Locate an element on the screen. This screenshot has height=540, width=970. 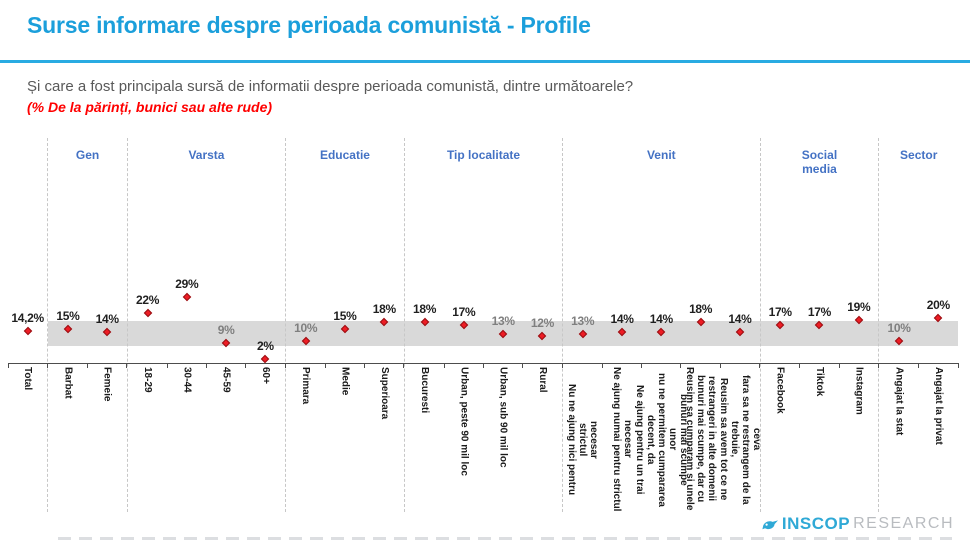
group-header: Tip localitate is located at coordinates (483, 155).